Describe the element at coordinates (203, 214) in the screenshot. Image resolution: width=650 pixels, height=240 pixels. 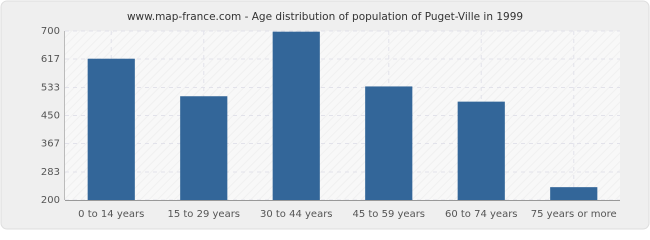
I see `x-tick-label: 15 to 29 years` at that location.